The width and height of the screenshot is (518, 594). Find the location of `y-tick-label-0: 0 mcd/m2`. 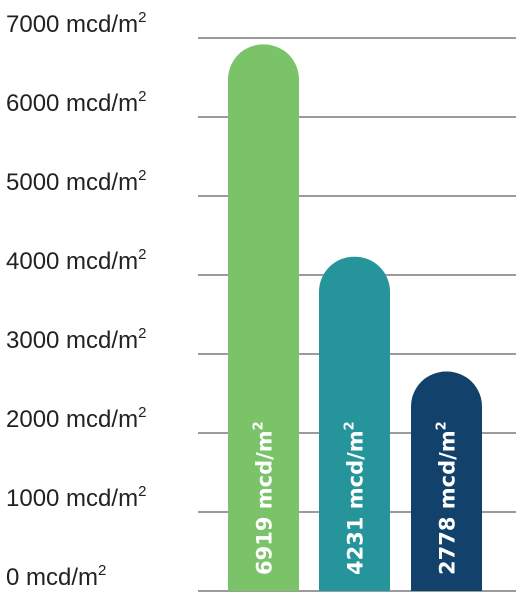

y-tick-label-0: 0 mcd/m2 is located at coordinates (56, 576).